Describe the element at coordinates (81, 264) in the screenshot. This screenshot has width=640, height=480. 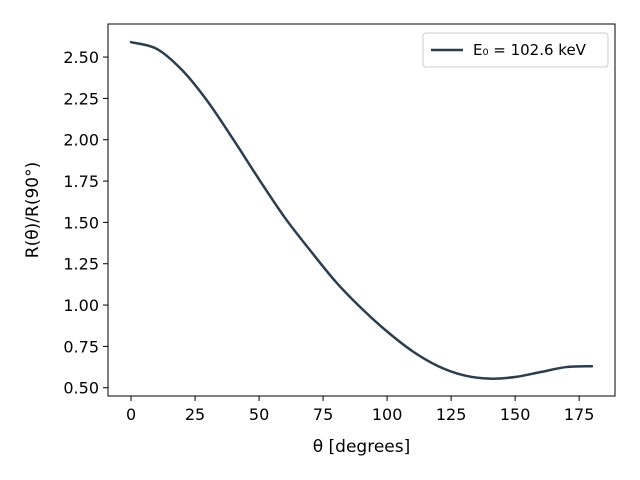
I see `y-tick-label: 1.25` at that location.